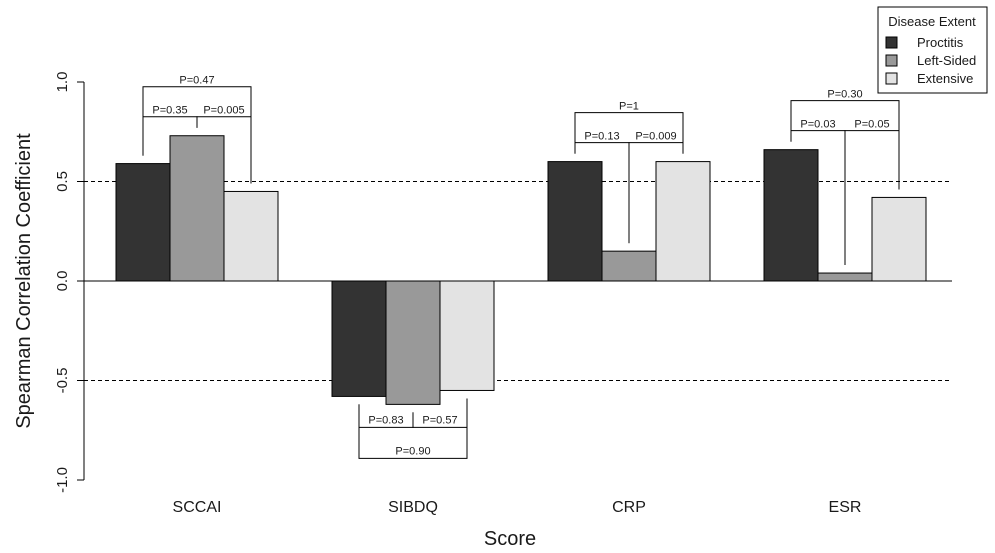  What do you see at coordinates (413, 507) in the screenshot?
I see `category-label: SIBDQ` at bounding box center [413, 507].